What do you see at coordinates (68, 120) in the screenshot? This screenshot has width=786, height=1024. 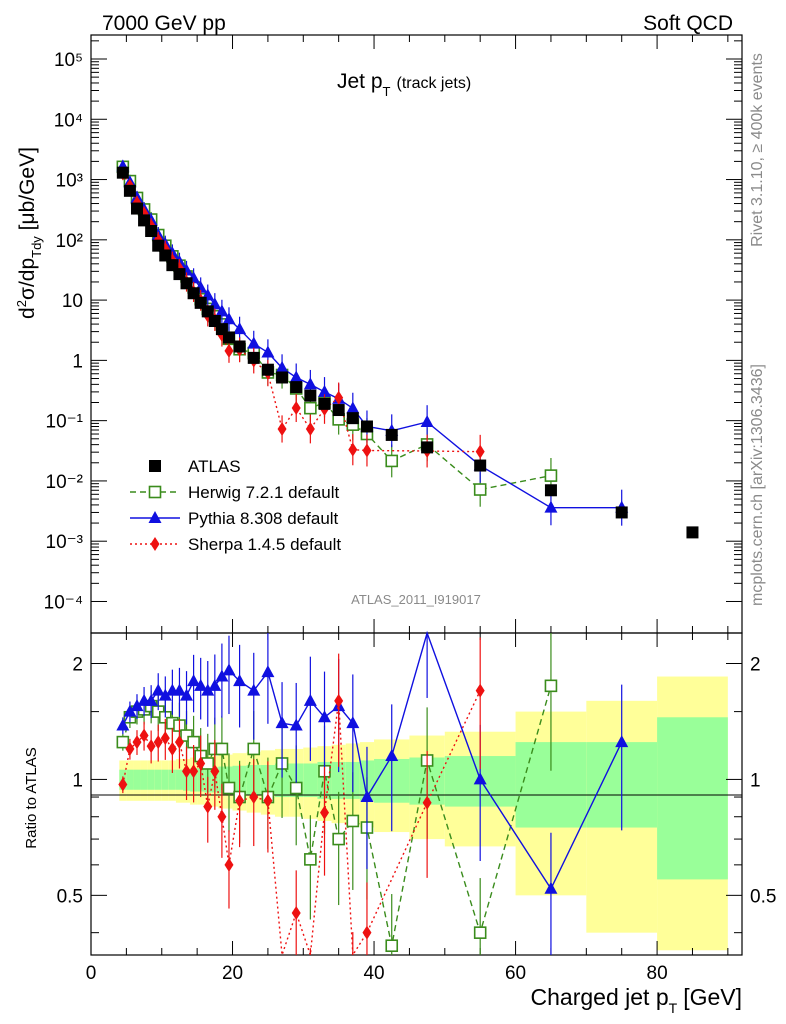 I see `y-tick-label: 10⁴` at bounding box center [68, 120].